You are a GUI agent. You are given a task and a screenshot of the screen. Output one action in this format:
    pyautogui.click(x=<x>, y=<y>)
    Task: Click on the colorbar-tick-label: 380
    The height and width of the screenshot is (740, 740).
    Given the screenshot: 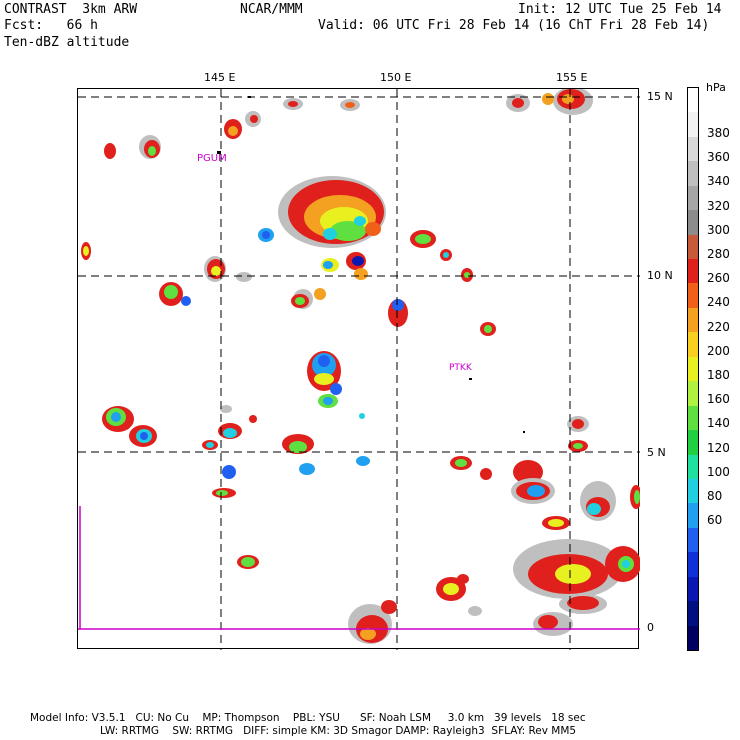 What is the action you would take?
    pyautogui.click(x=718, y=133)
    